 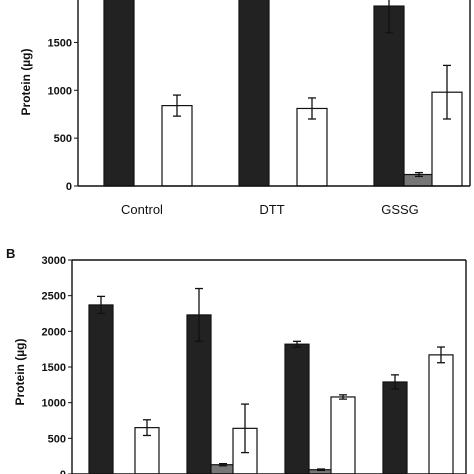 I want to click on x-tick-label: GSSG, so click(x=400, y=209).